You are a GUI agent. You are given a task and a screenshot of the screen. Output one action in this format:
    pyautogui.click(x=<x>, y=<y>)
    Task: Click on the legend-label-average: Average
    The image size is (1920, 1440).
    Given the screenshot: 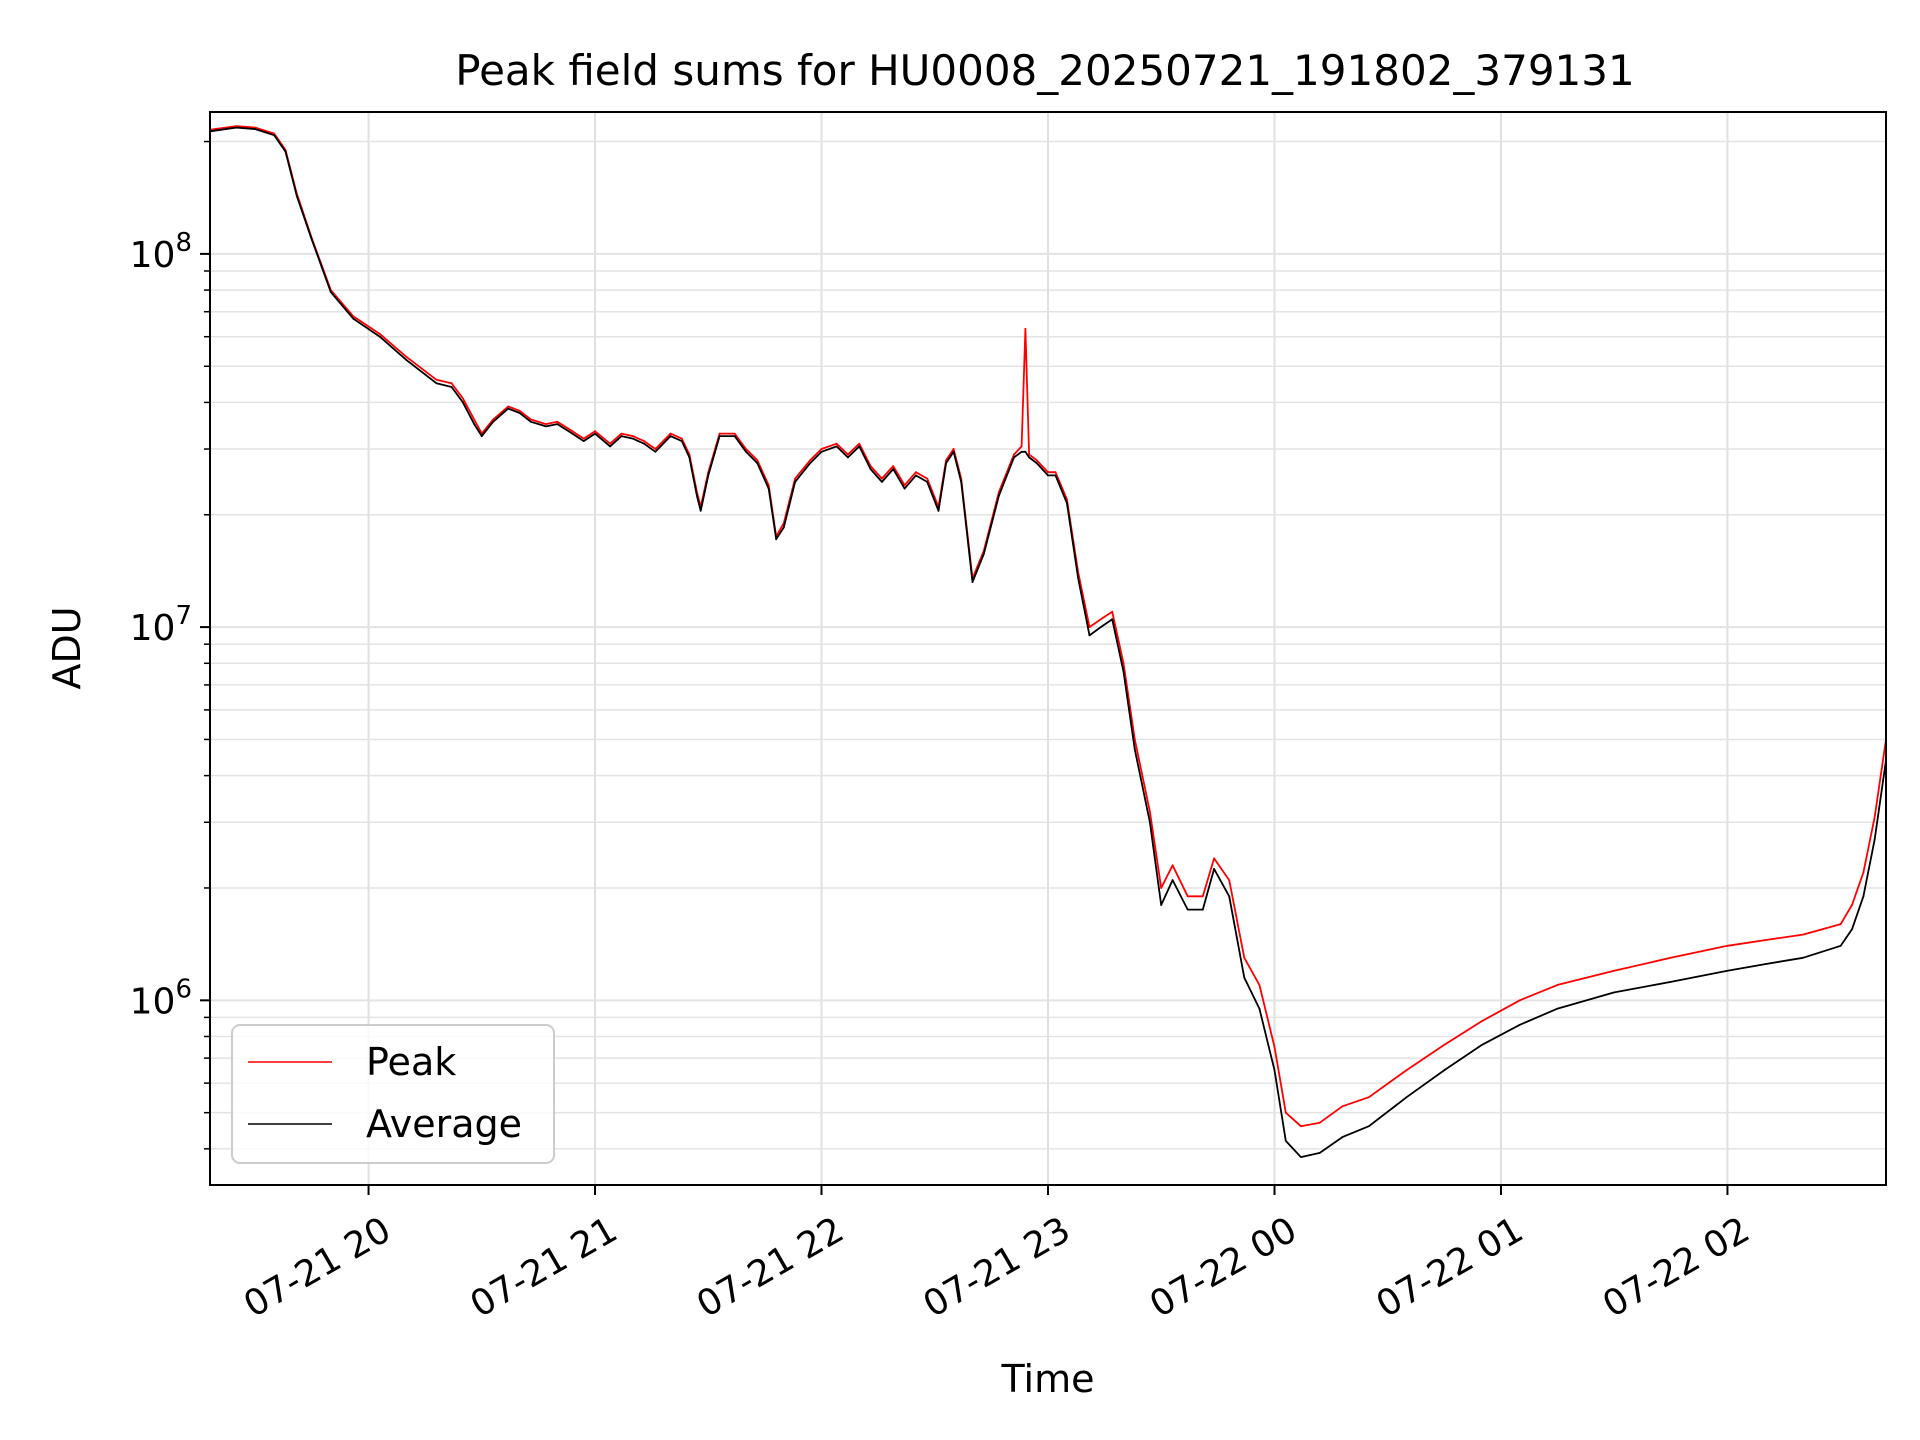 What is the action you would take?
    pyautogui.click(x=444, y=1124)
    